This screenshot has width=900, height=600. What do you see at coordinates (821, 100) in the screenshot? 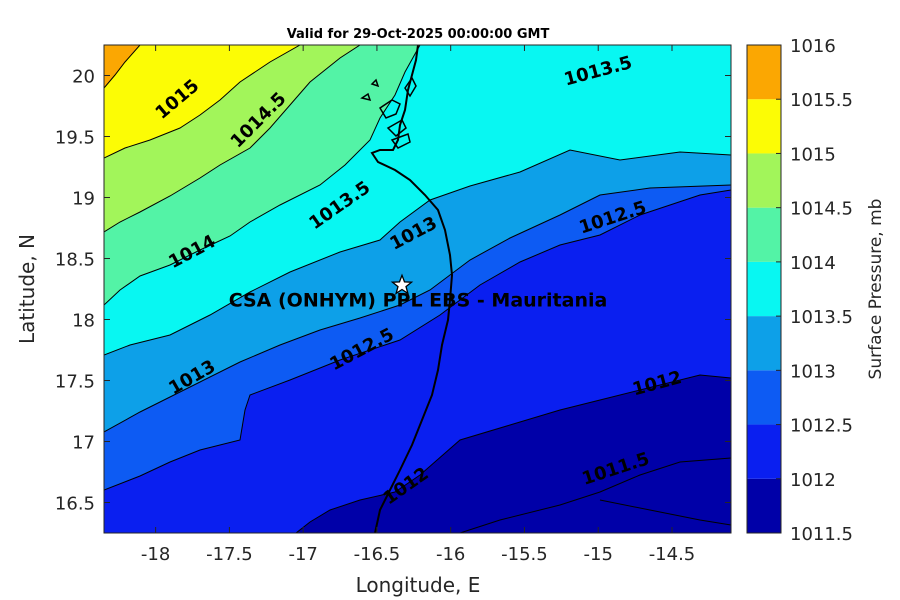
I see `colorbar-tick-label: 1015.5` at bounding box center [821, 100].